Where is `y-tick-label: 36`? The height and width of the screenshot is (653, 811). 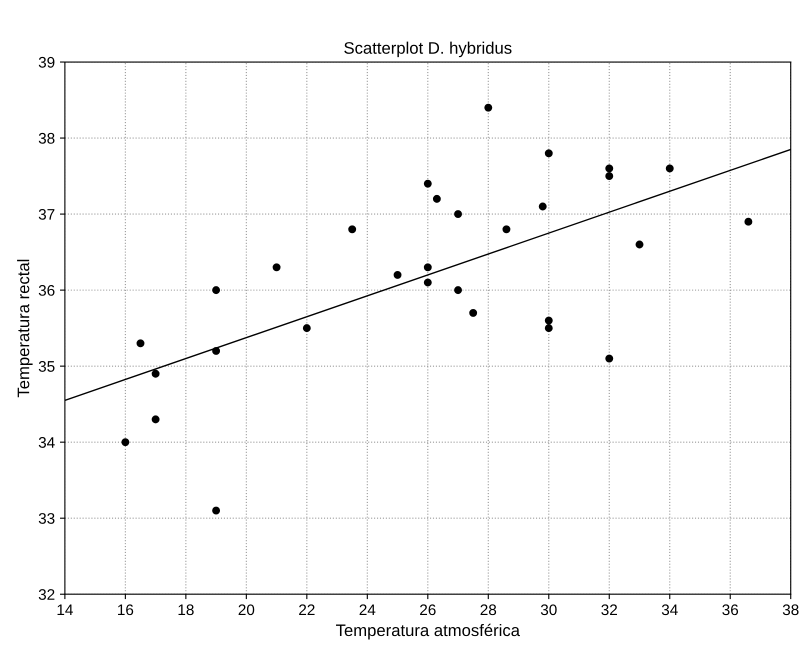 y-tick-label: 36 is located at coordinates (46, 290).